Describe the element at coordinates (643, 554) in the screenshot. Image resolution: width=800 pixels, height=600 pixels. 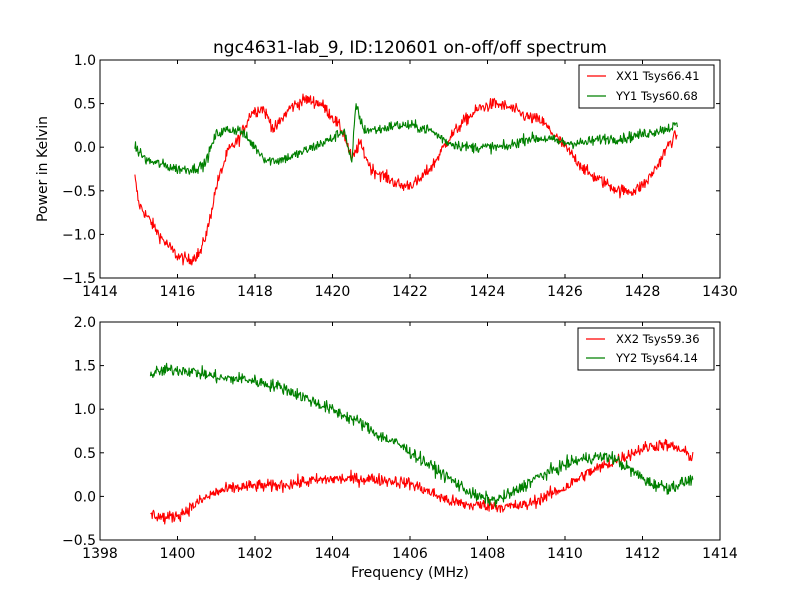
I see `bottom-xtick-label: 1412` at that location.